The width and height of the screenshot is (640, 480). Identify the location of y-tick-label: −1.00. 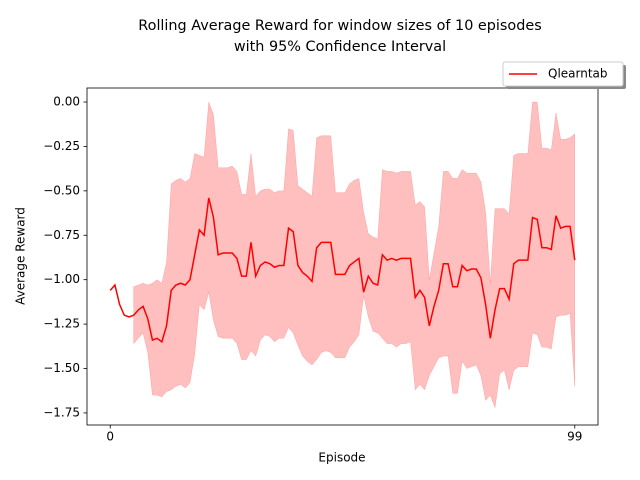
(61, 279).